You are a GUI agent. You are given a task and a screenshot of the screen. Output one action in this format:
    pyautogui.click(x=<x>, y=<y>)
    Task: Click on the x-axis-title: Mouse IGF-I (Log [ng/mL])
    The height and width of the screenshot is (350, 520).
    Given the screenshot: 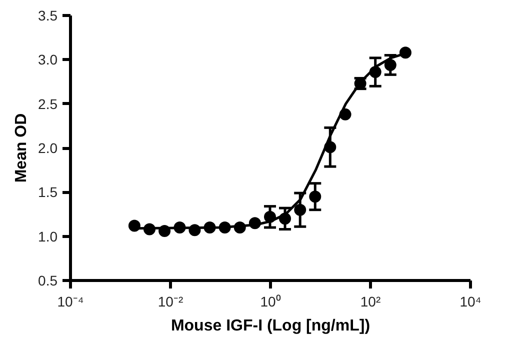 What is the action you would take?
    pyautogui.click(x=270, y=326)
    